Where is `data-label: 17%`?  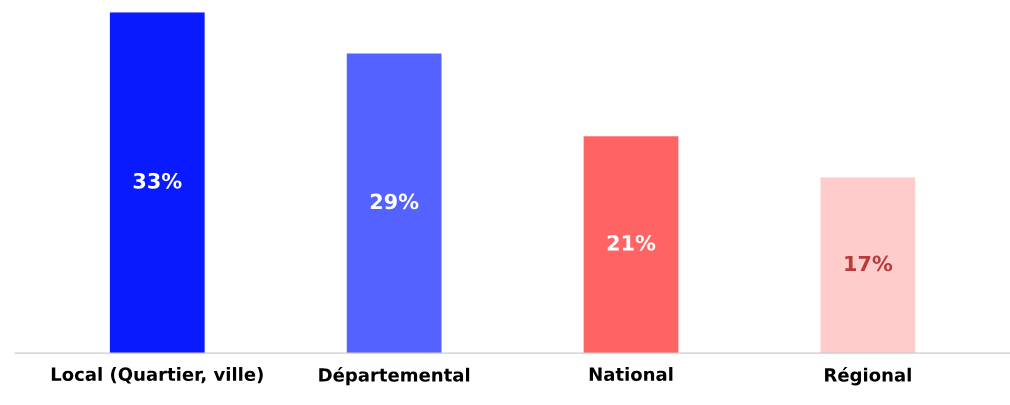 data-label: 17% is located at coordinates (869, 263).